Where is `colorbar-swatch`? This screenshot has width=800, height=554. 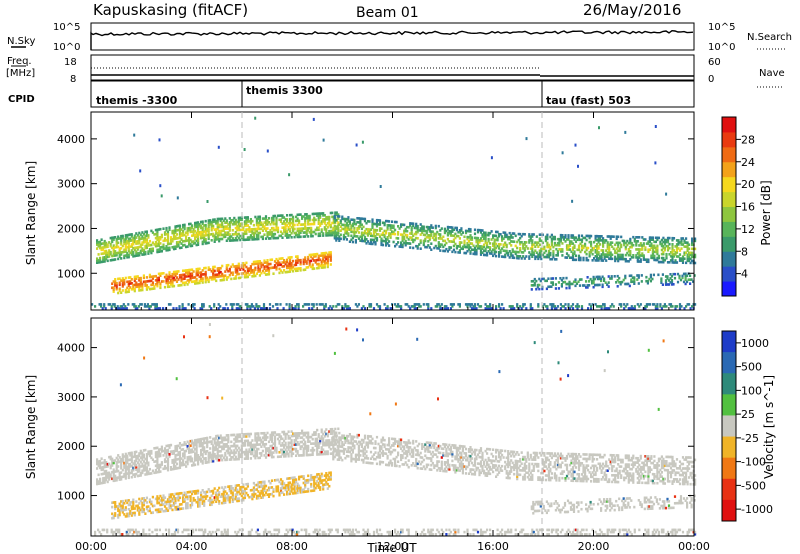
colorbar-swatch is located at coordinates (729, 289).